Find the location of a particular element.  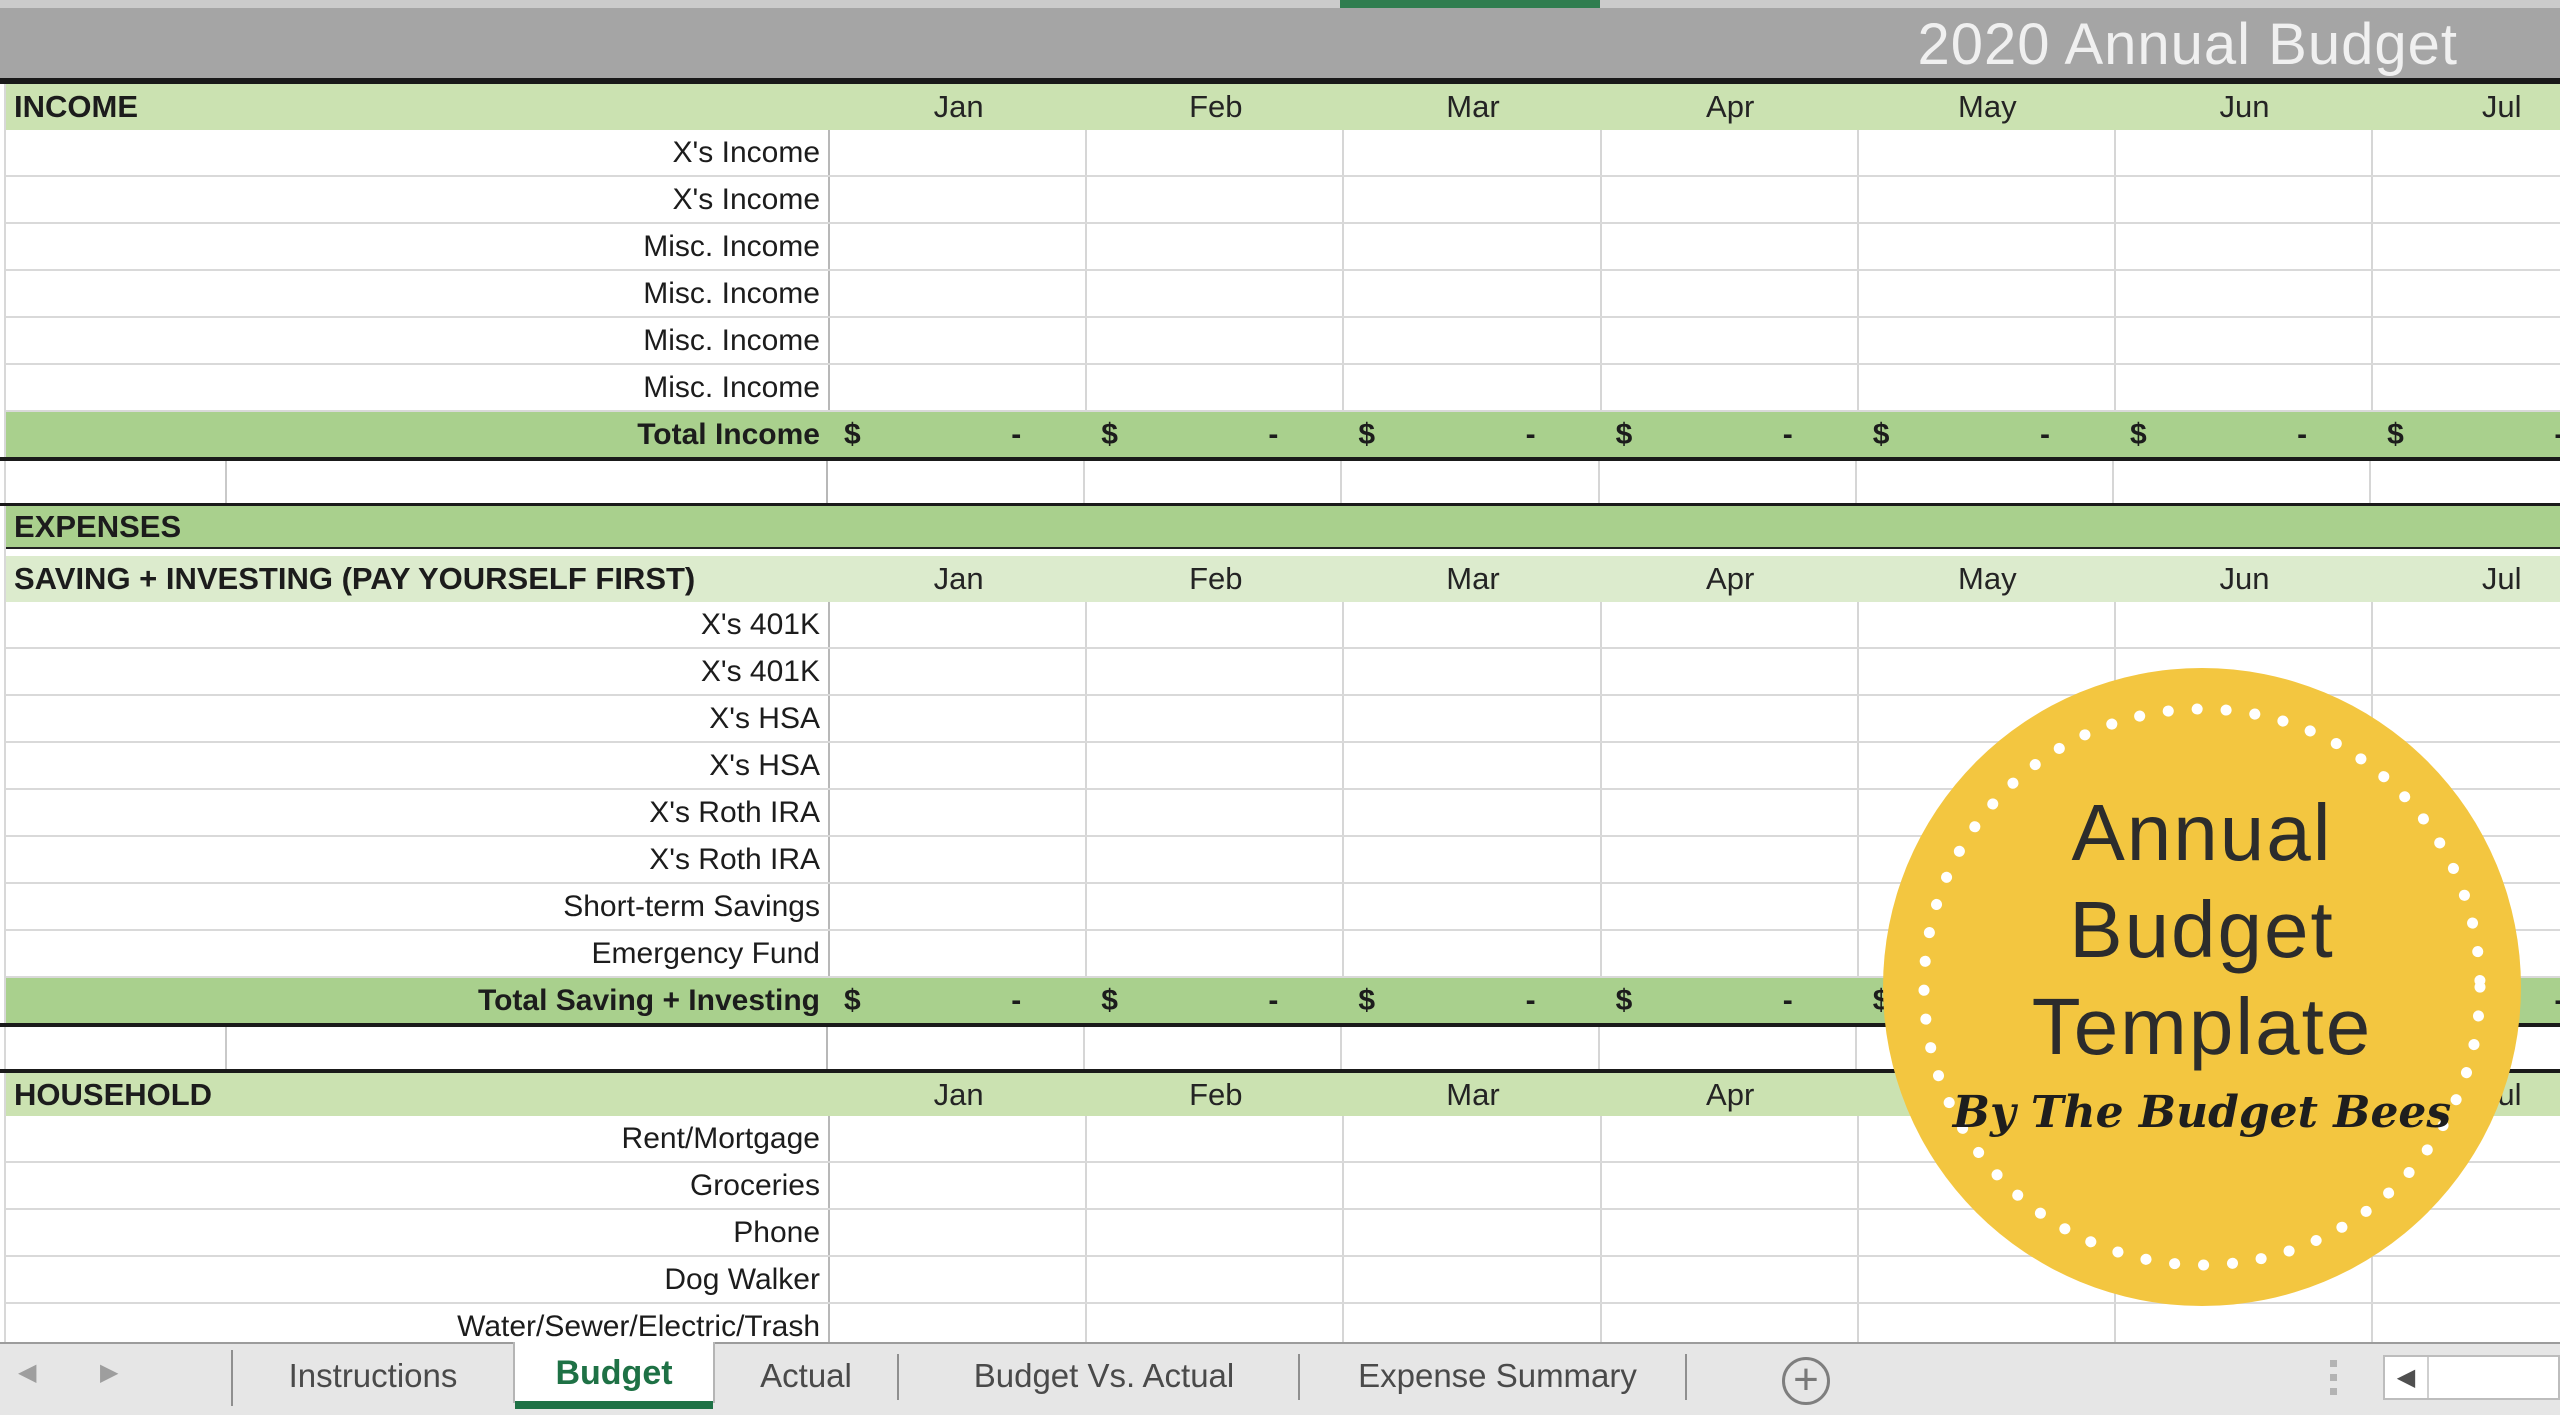

next-sheet-icon: ▶ is located at coordinates (109, 1372).